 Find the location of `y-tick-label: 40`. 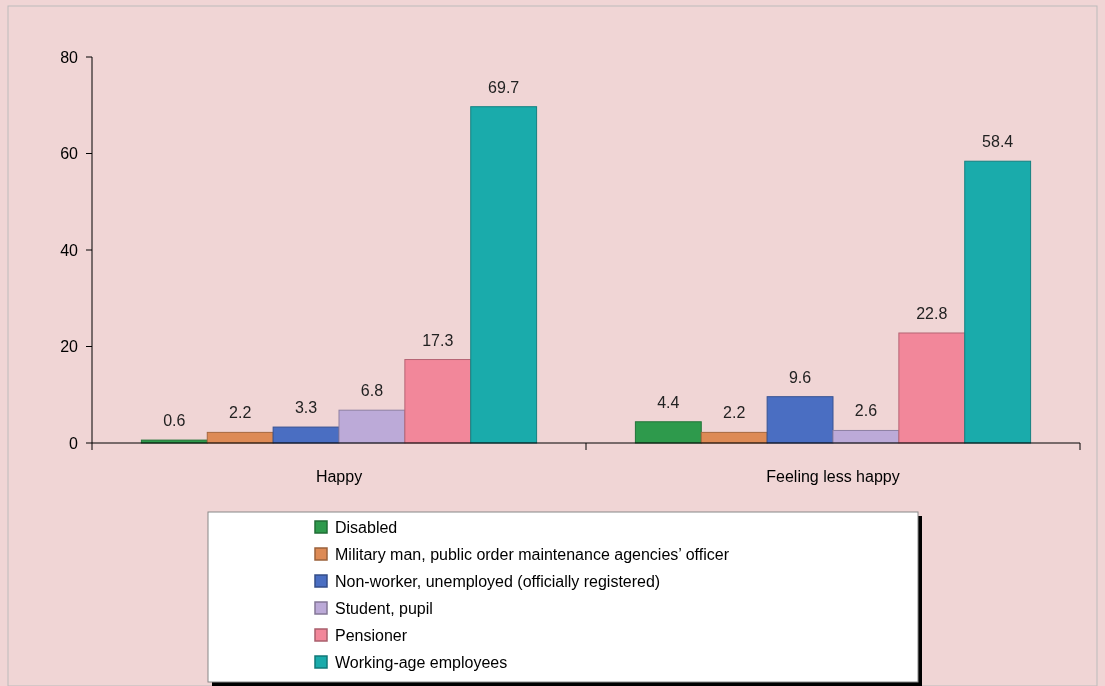

y-tick-label: 40 is located at coordinates (69, 250).